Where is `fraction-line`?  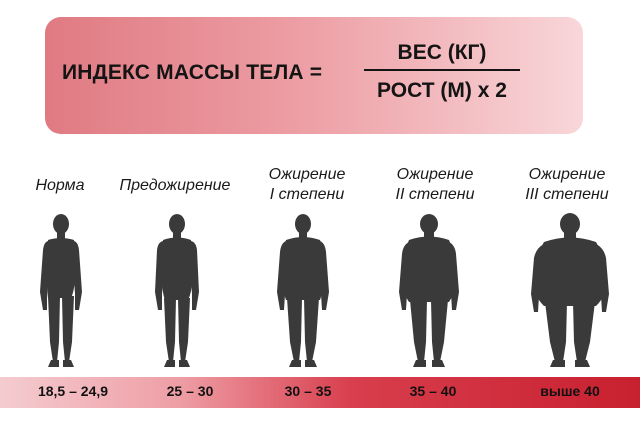 fraction-line is located at coordinates (442, 70).